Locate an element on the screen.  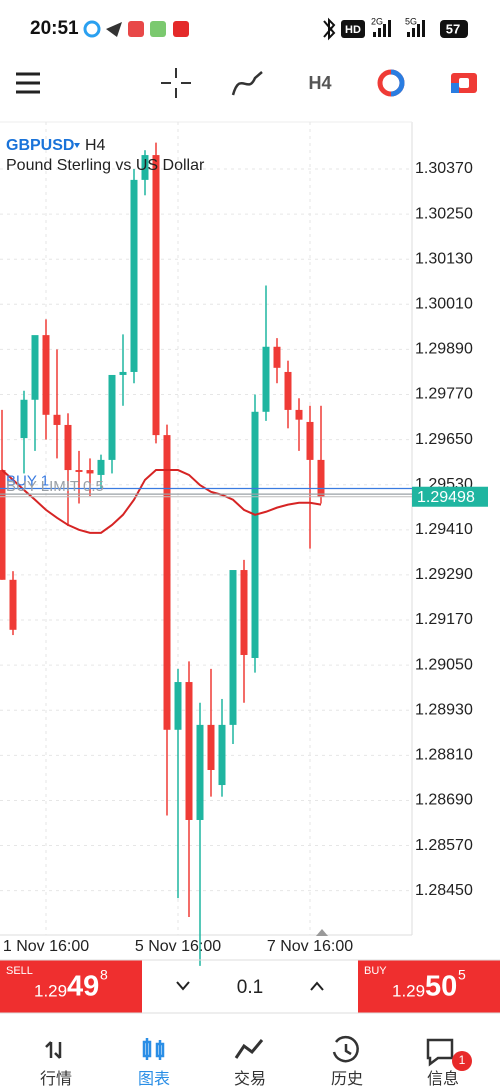
volume-down is located at coordinates (183, 986).